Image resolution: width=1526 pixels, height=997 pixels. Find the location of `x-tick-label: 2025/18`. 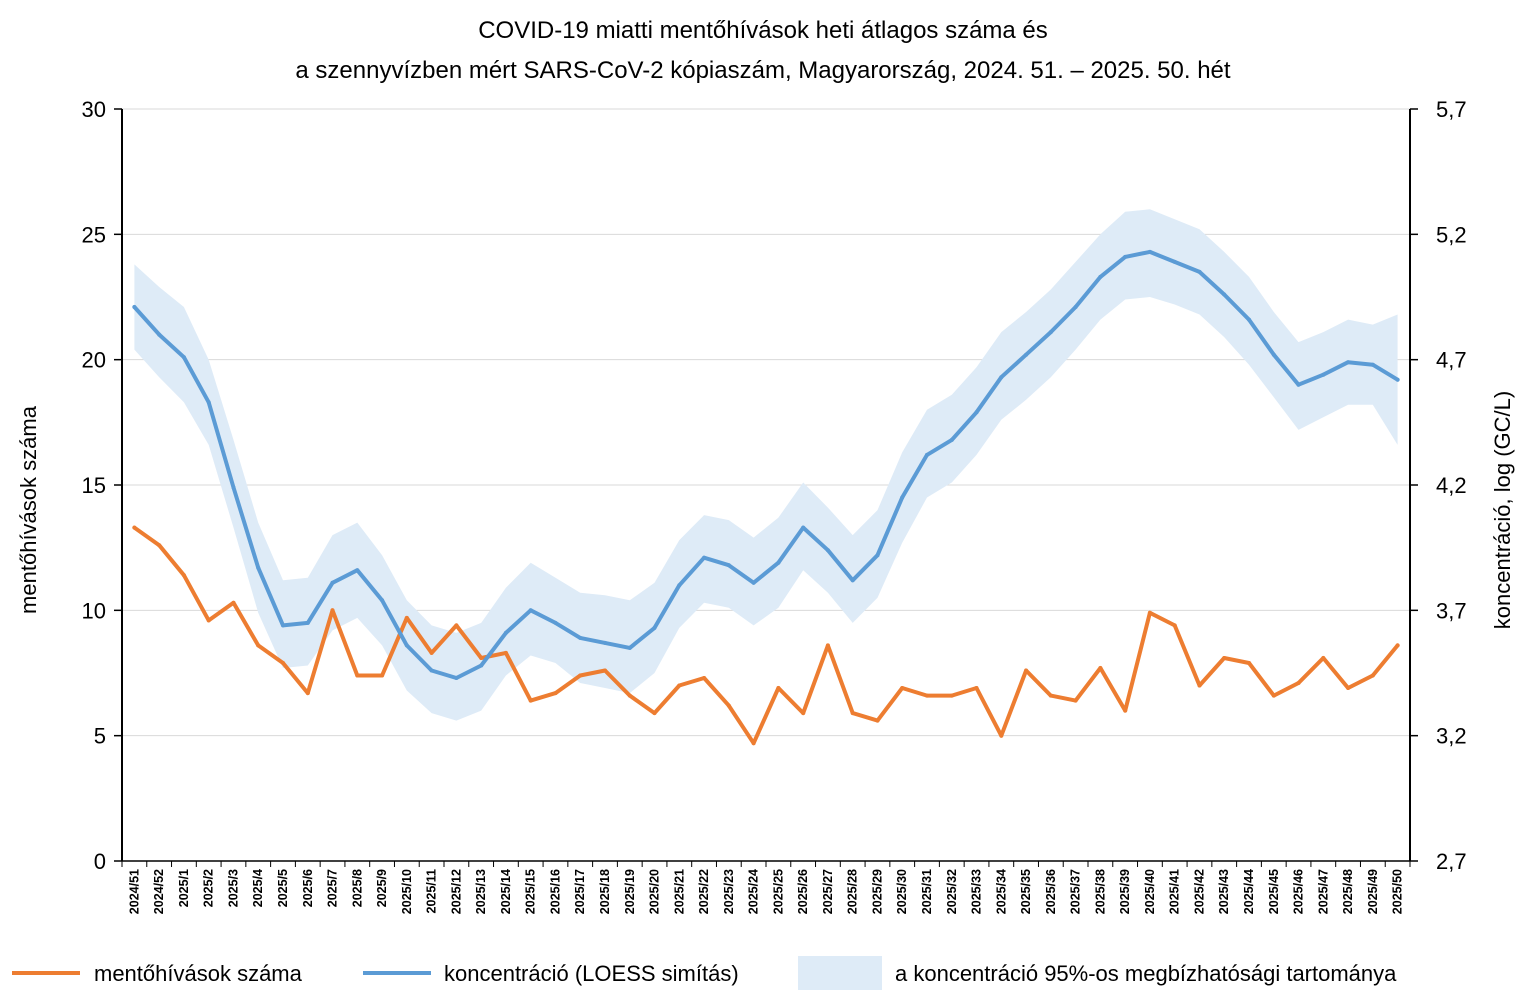

x-tick-label: 2025/18 is located at coordinates (605, 891).